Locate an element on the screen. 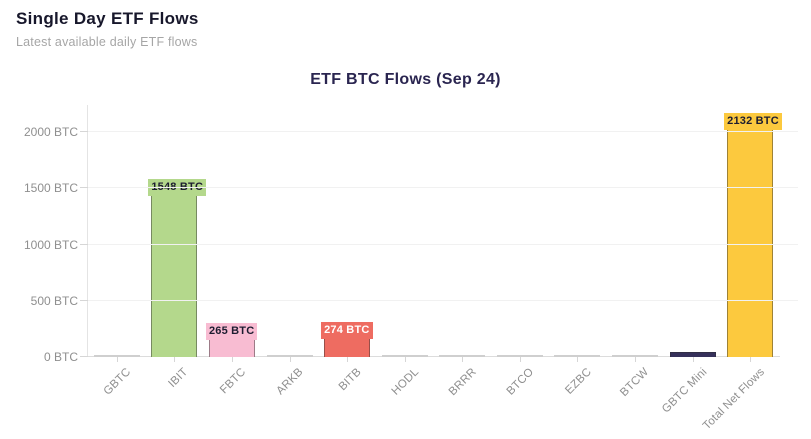  x-axis-label-gbtc: GBTC is located at coordinates (117, 382).